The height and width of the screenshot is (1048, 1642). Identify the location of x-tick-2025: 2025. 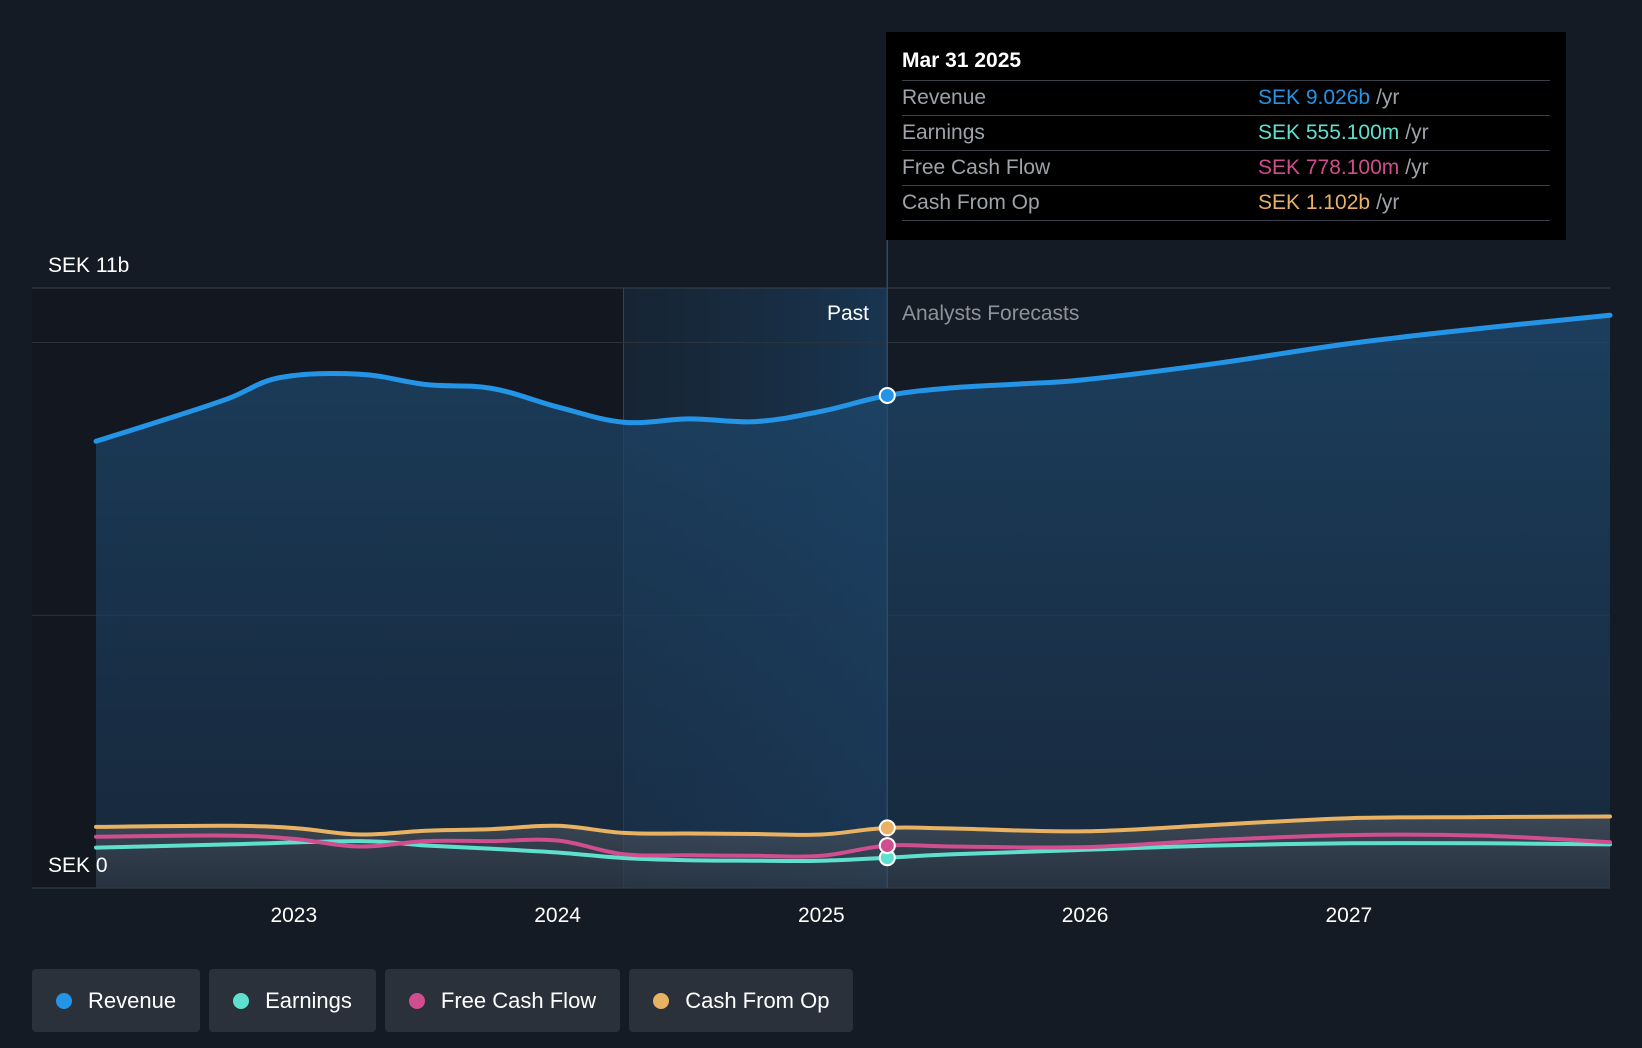
(821, 915).